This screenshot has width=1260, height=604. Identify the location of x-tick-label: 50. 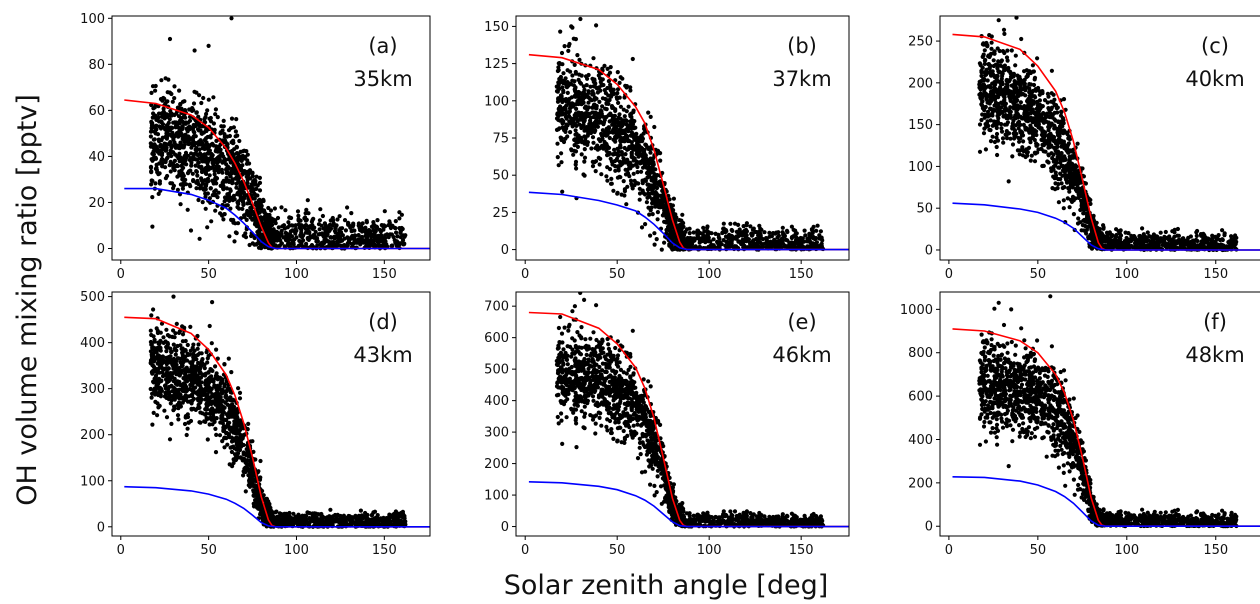
(208, 274).